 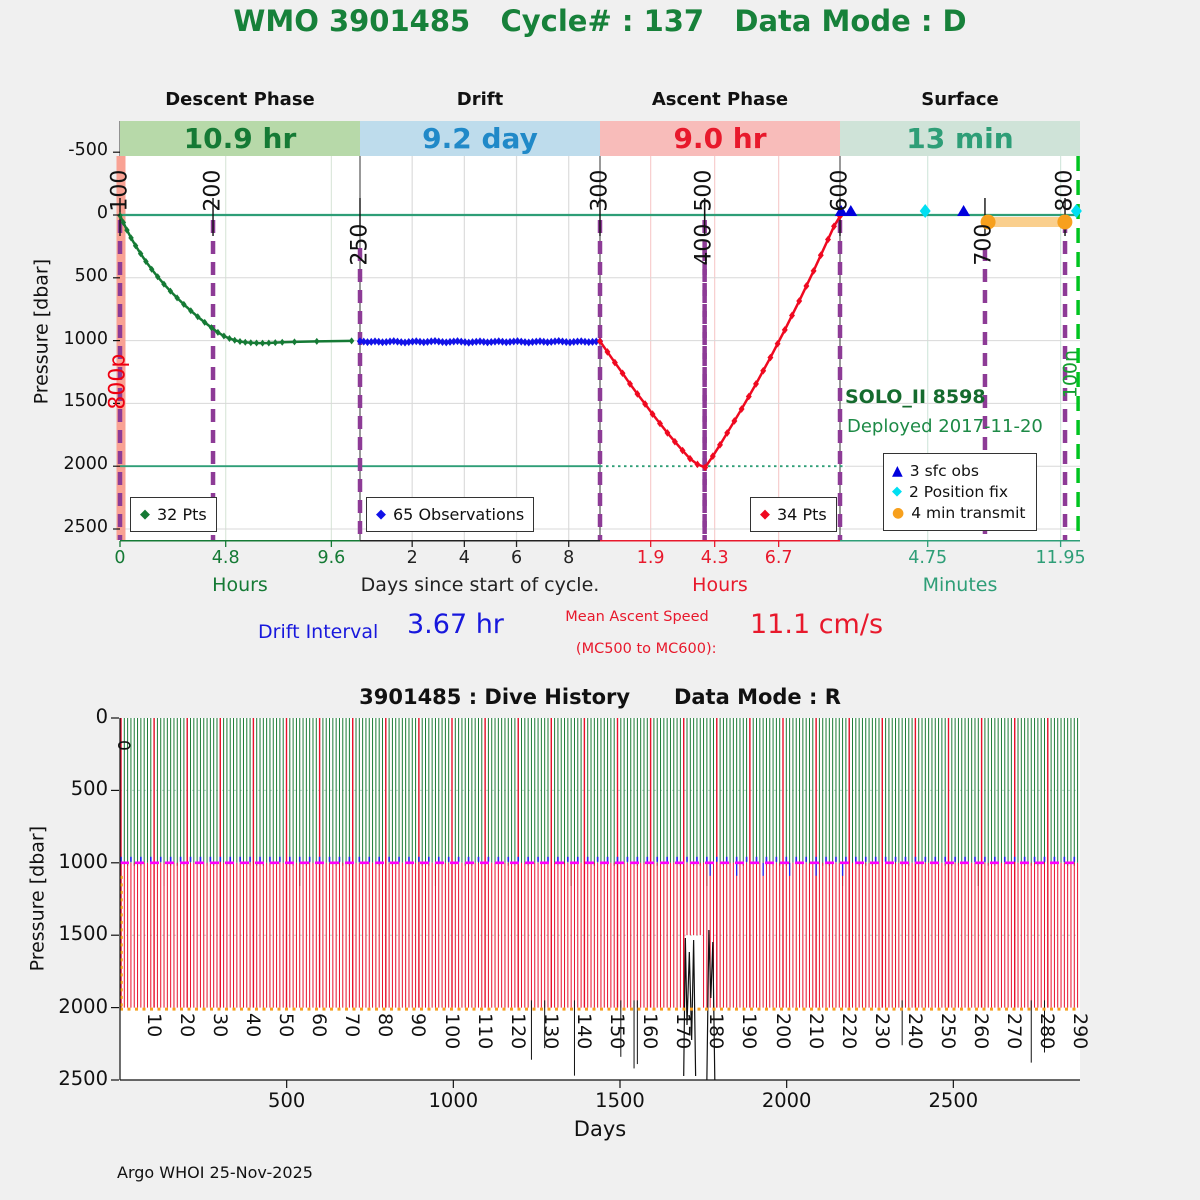 I want to click on mc-label-800: 800, so click(x=1064, y=190).